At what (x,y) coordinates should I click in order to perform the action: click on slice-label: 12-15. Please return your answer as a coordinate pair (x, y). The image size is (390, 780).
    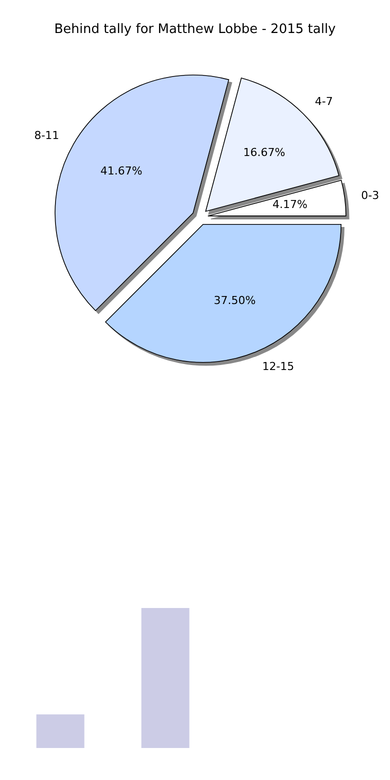
    Looking at the image, I should click on (278, 367).